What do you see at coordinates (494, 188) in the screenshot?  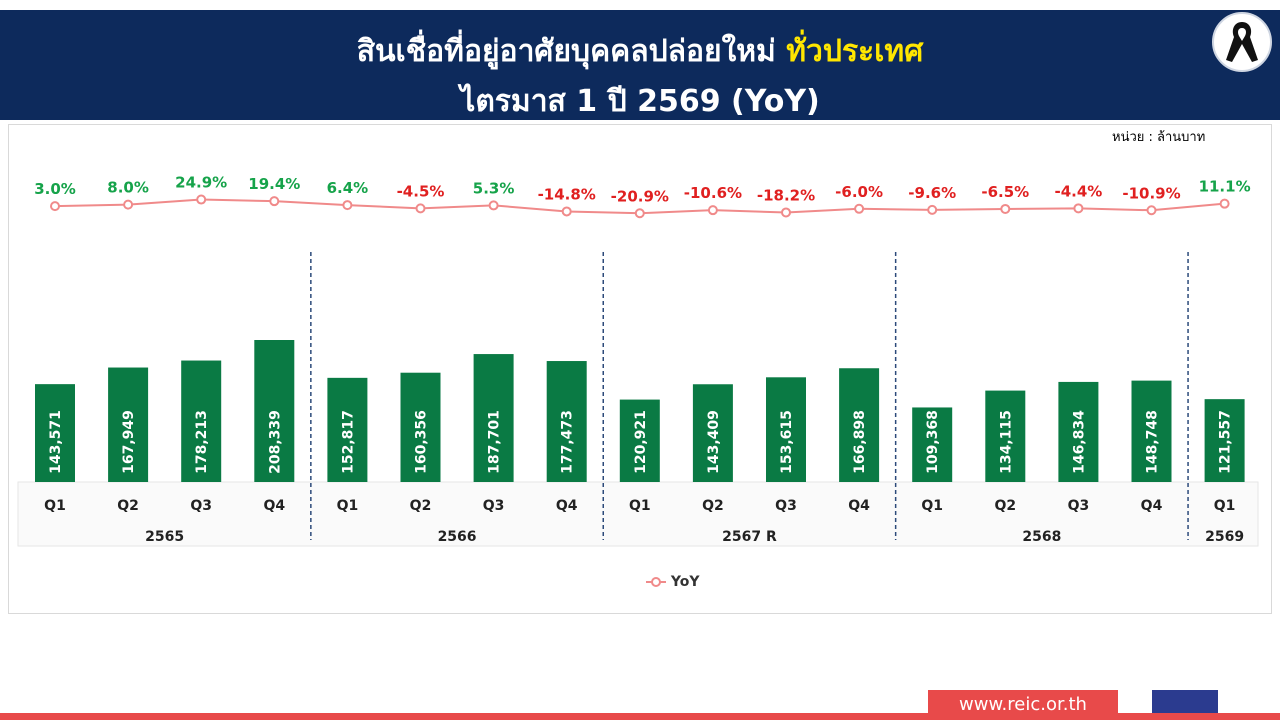 I see `yoy-data-label: 5.3%` at bounding box center [494, 188].